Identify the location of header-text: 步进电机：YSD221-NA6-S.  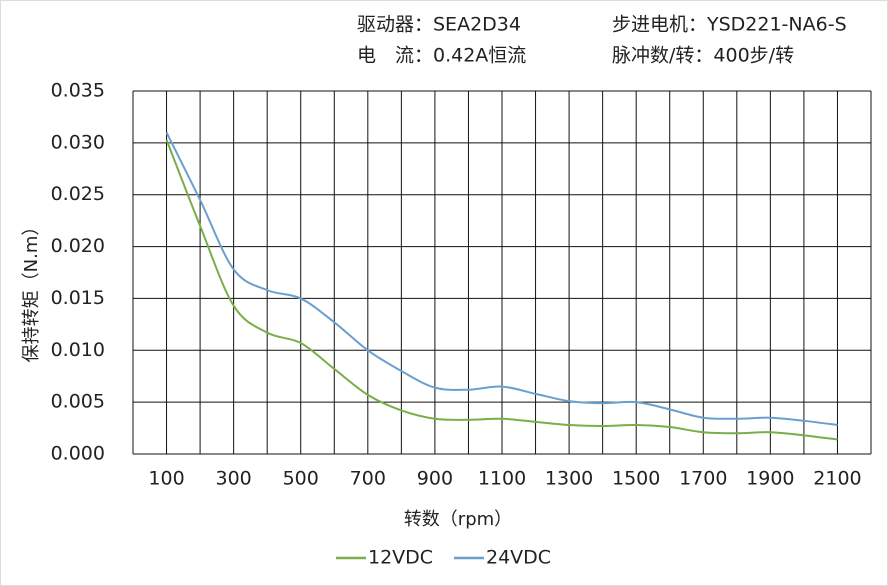
(729, 25).